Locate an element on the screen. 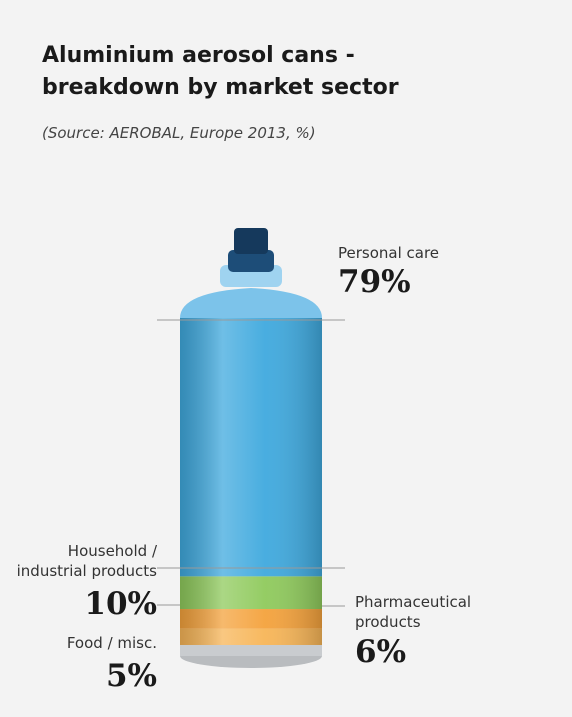  value-label: 5% is located at coordinates (131, 676).